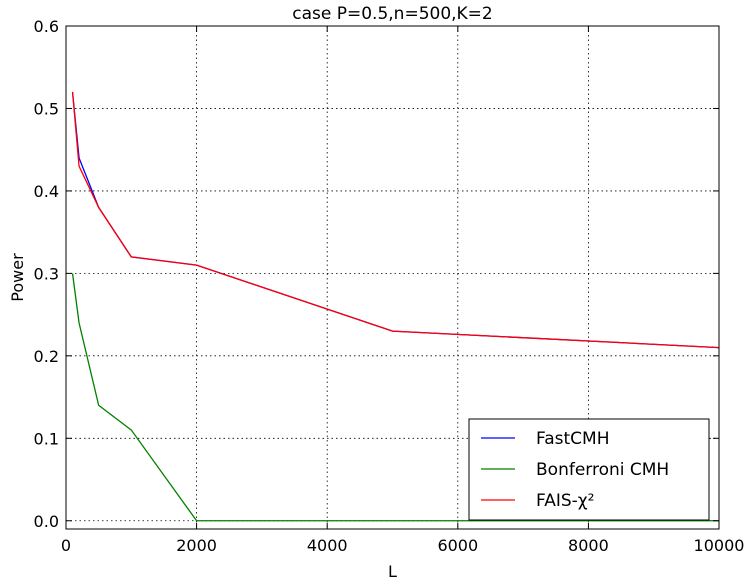  What do you see at coordinates (602, 470) in the screenshot?
I see `legend-label: Bonferroni CMH` at bounding box center [602, 470].